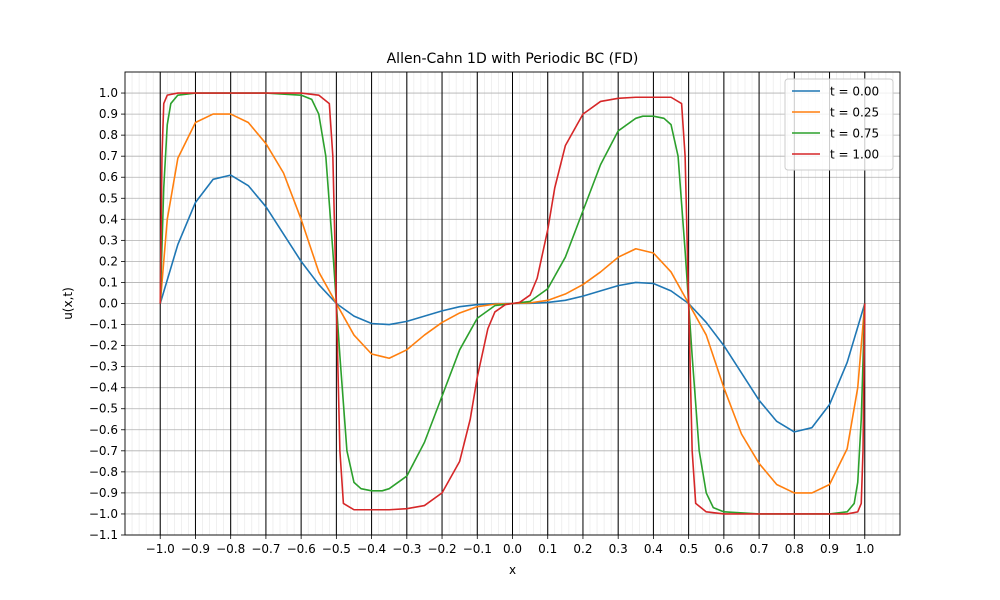 This screenshot has height=600, width=1000. Describe the element at coordinates (406, 549) in the screenshot. I see `x-tick-label: −0.3` at that location.